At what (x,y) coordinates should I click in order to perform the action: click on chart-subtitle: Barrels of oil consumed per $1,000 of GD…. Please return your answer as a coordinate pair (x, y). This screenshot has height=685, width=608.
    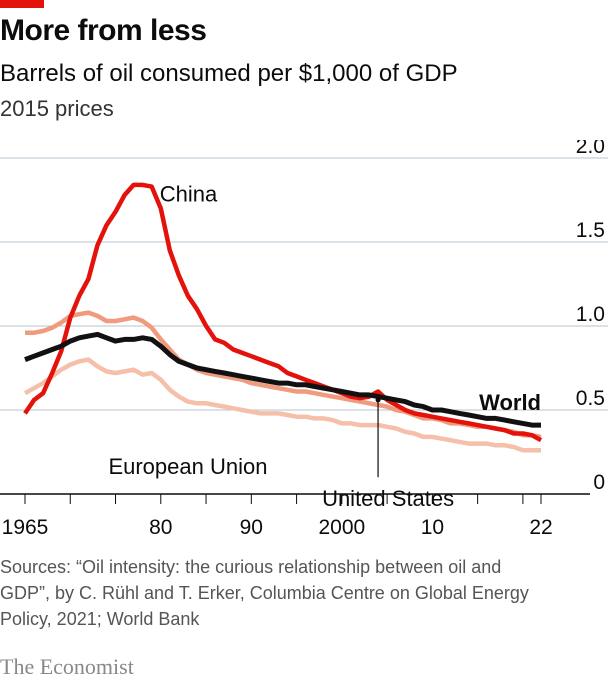
    Looking at the image, I should click on (229, 73).